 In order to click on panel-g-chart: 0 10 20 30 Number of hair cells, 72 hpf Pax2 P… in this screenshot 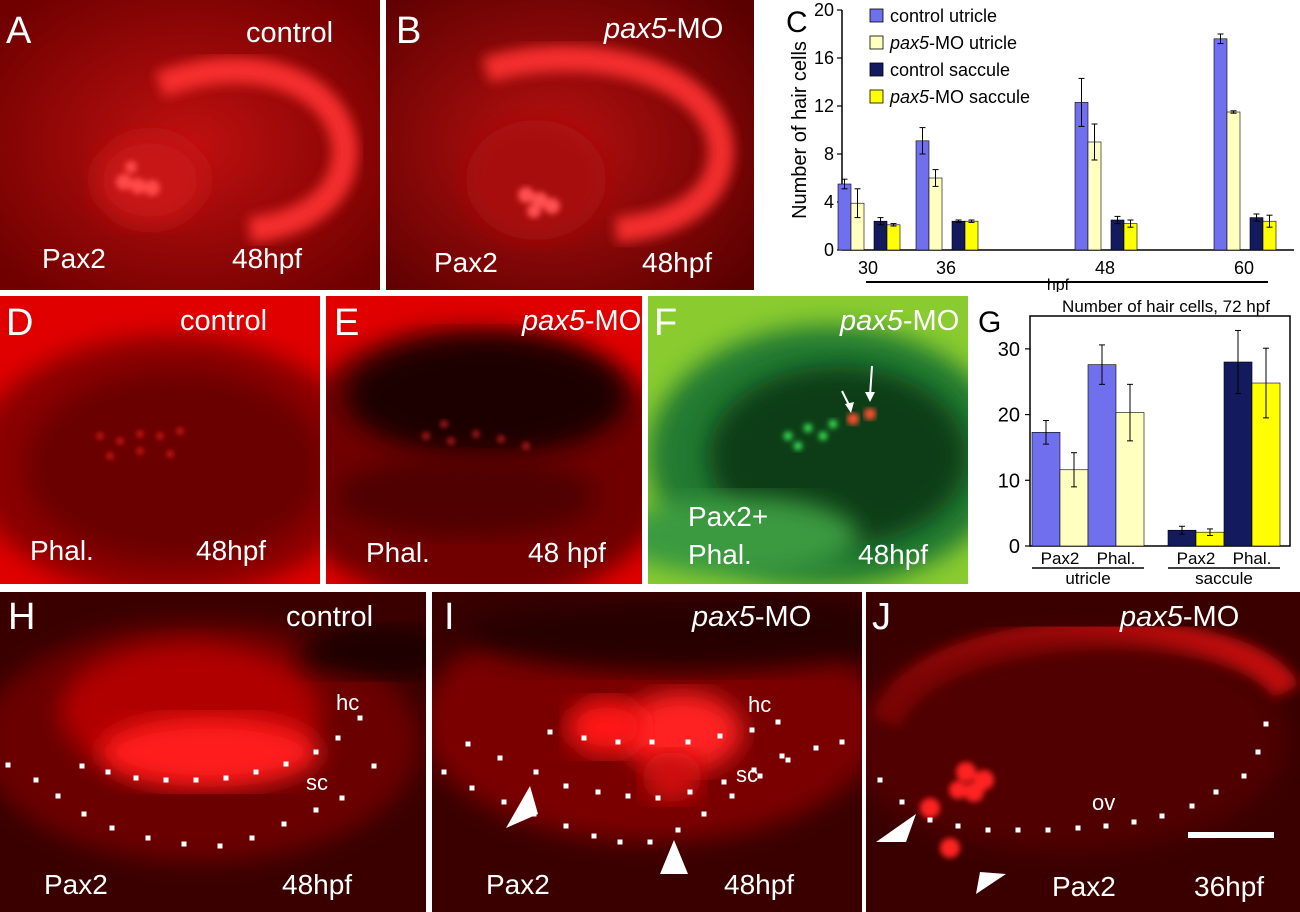, I will do `click(1136, 441)`.